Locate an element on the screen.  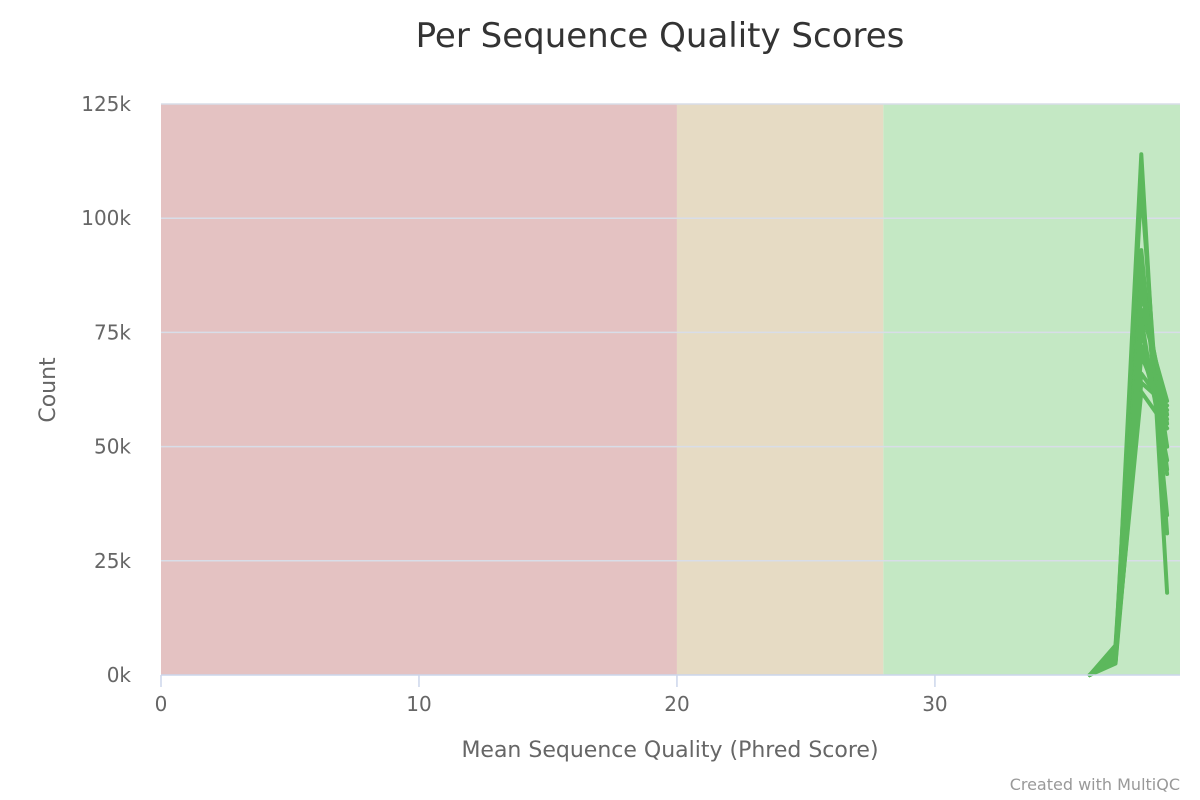
y-axis-label: Count is located at coordinates (48, 390).